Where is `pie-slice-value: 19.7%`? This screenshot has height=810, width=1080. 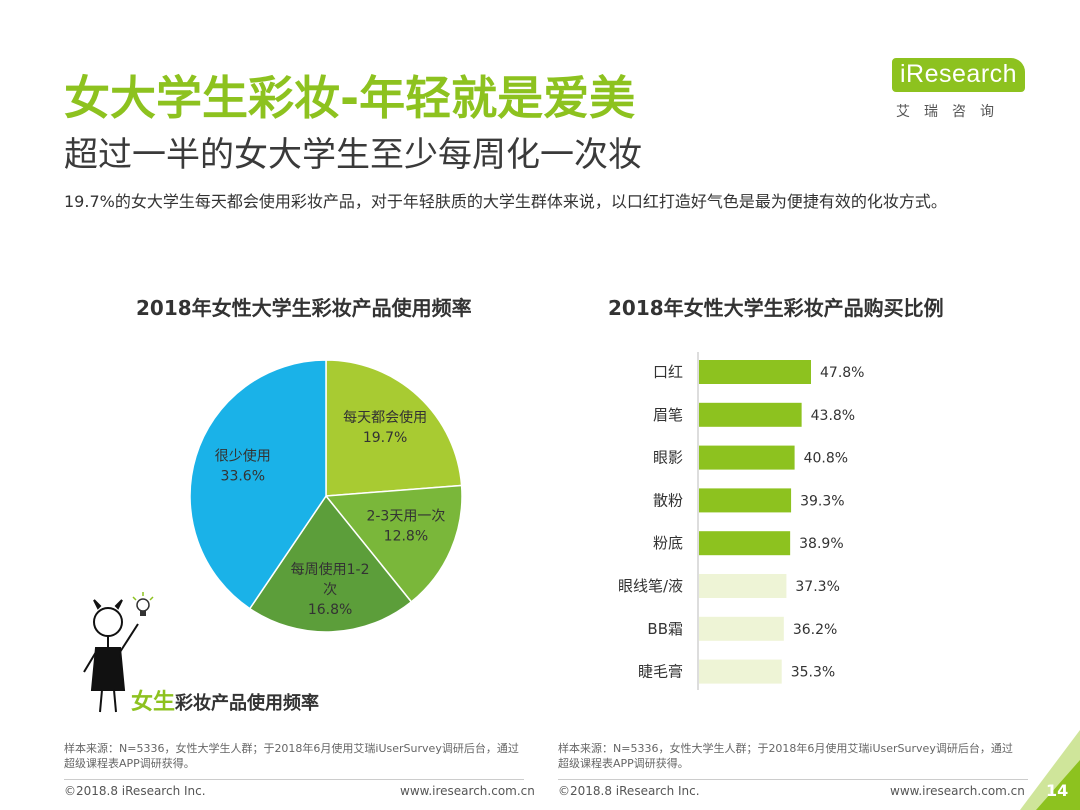
pie-slice-value: 19.7% is located at coordinates (385, 438).